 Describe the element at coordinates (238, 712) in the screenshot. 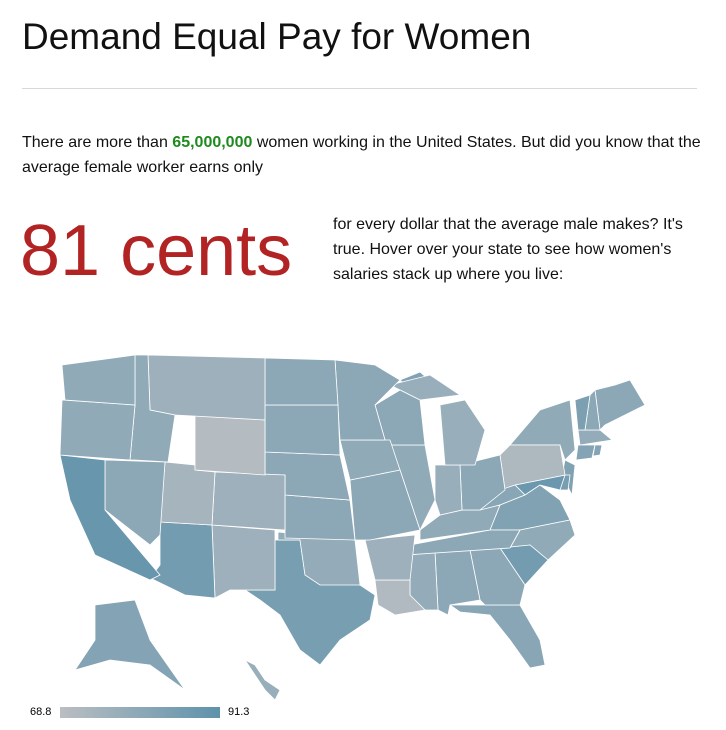

I see `legend-max: 91.3` at that location.